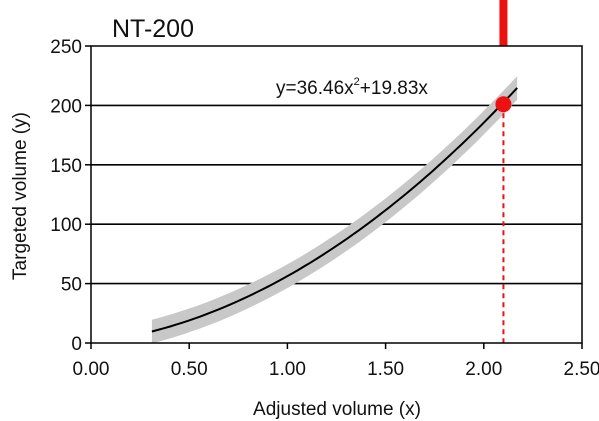 This screenshot has width=599, height=421. What do you see at coordinates (336, 361) in the screenshot?
I see `x-axis-ticks: 0.00 0.50 1.00 1.50 2.00 2.50` at bounding box center [336, 361].